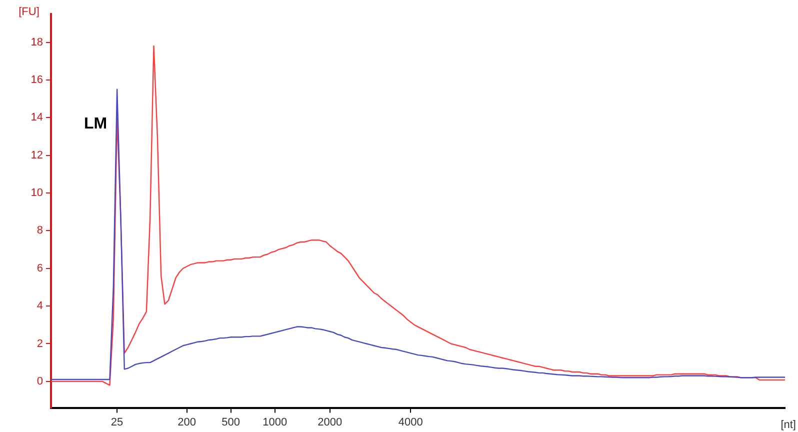 The image size is (798, 432). Describe the element at coordinates (410, 422) in the screenshot. I see `x-tick-label: 4000` at that location.